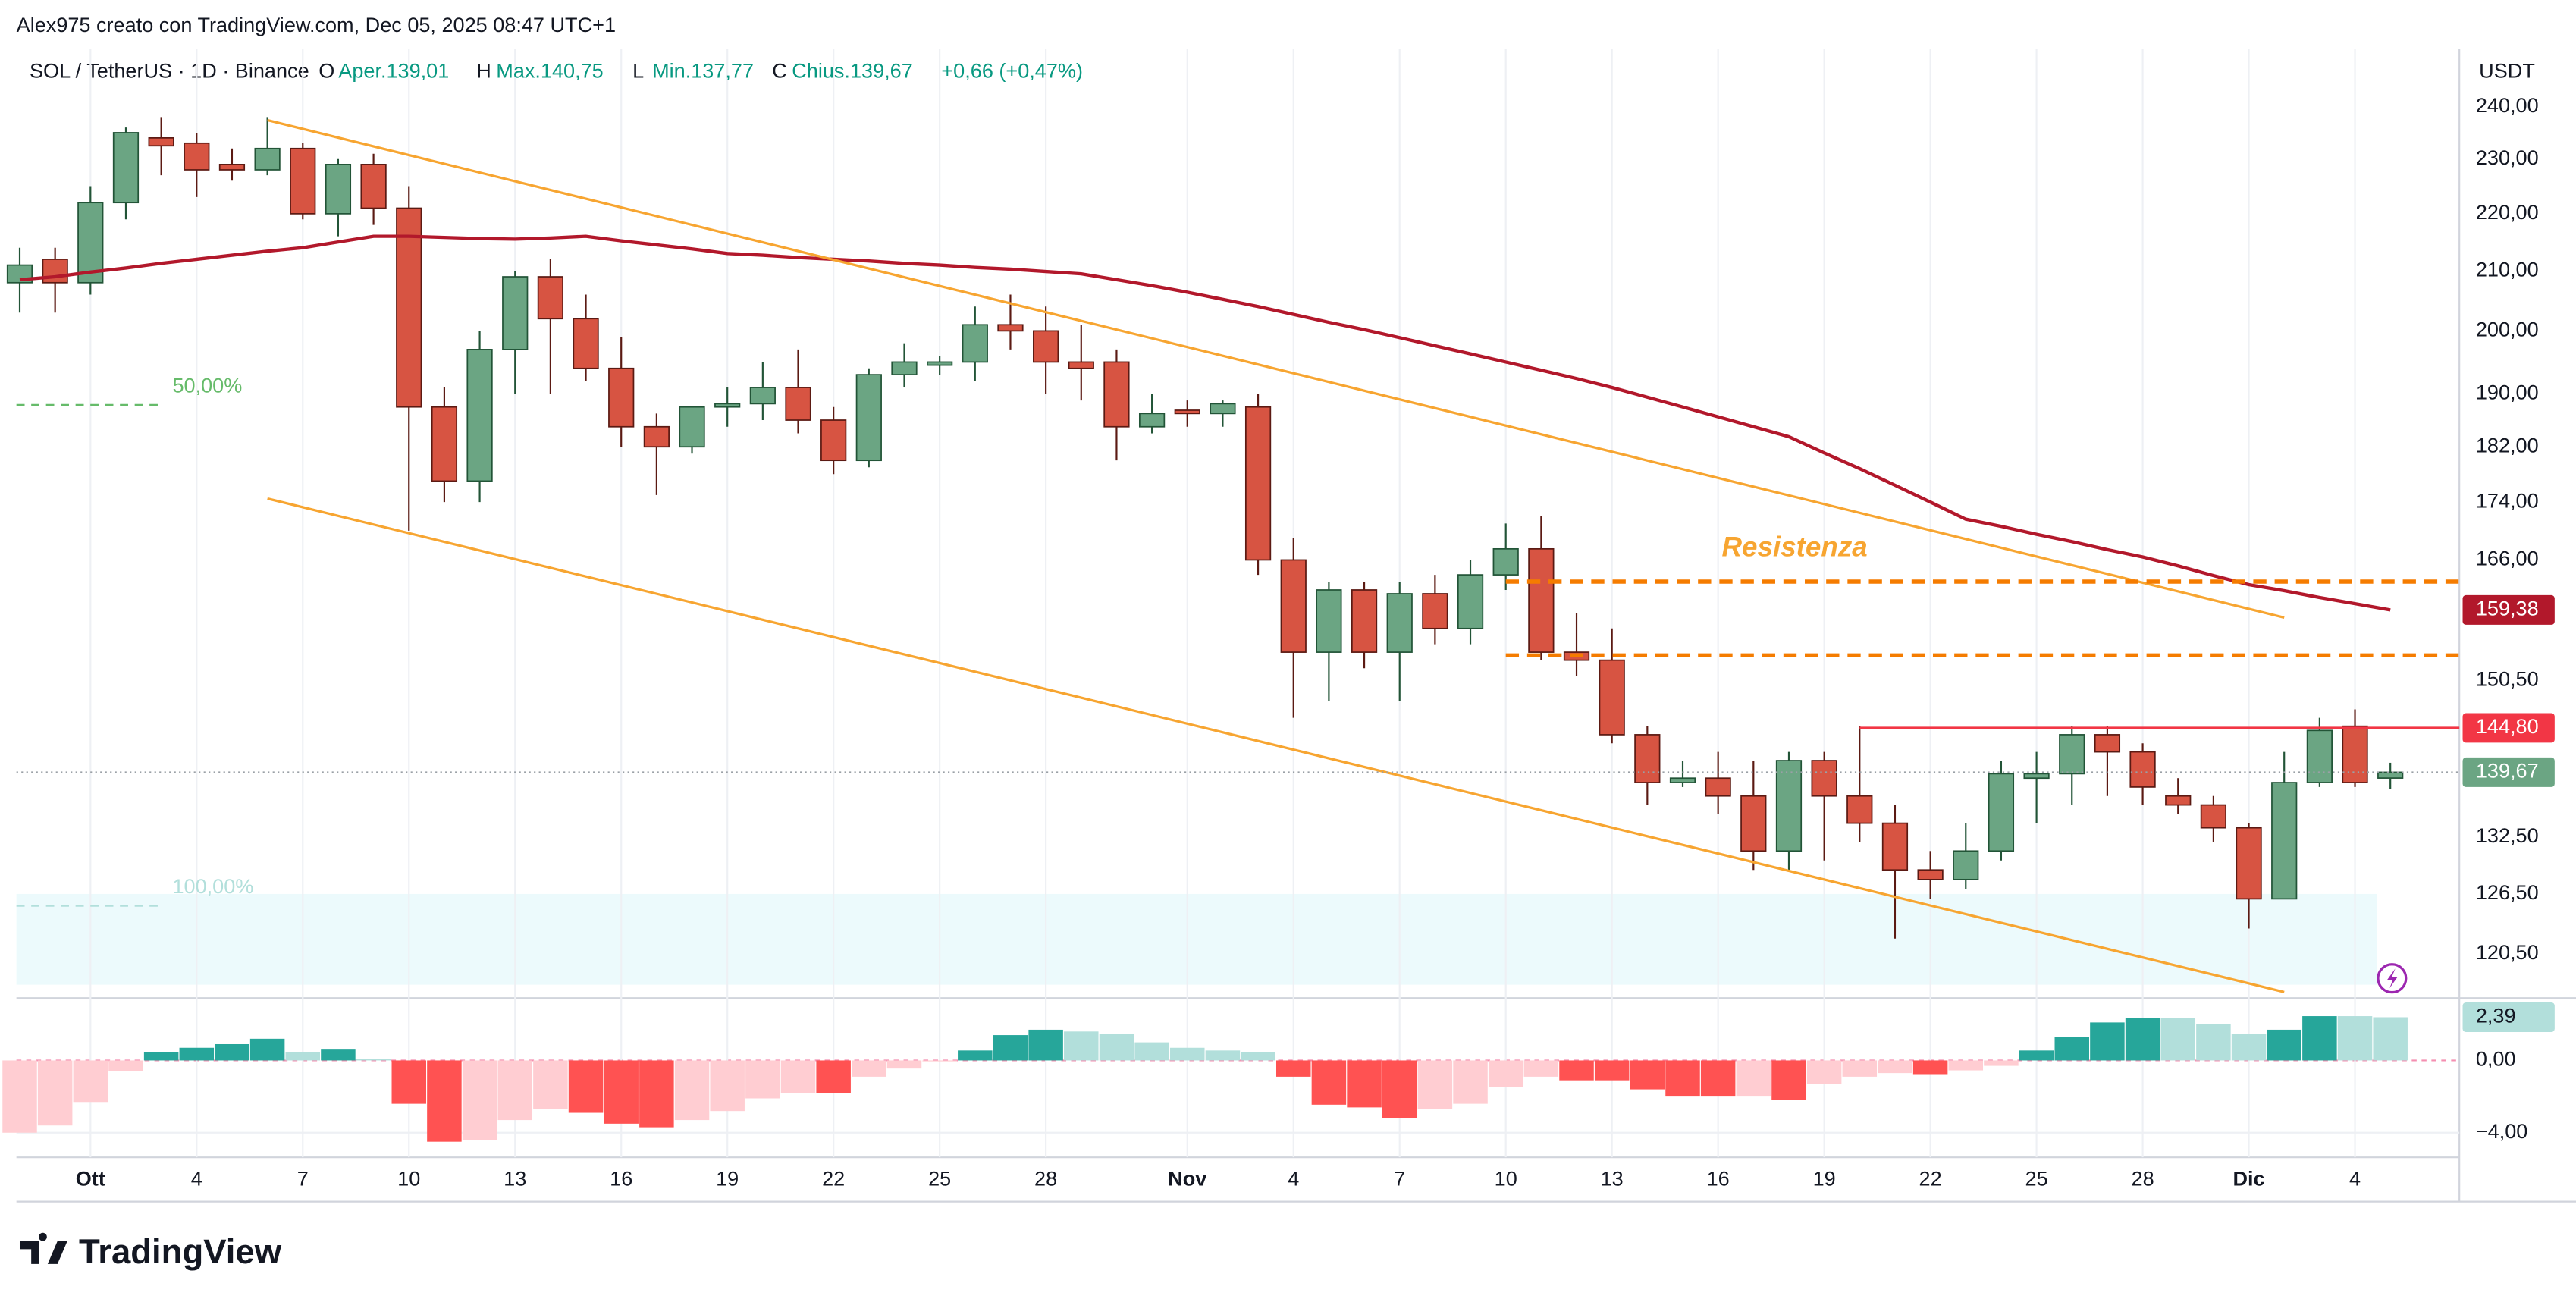 This screenshot has height=1305, width=2576. I want to click on y-tick-label: 174,00, so click(2507, 500).